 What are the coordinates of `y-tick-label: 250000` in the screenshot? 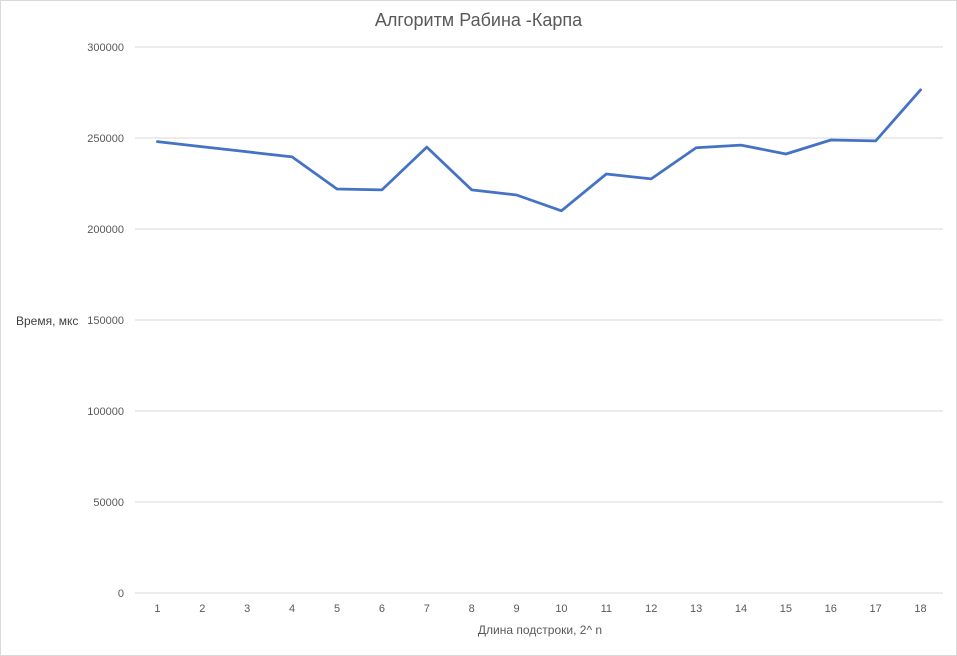 It's located at (105, 139).